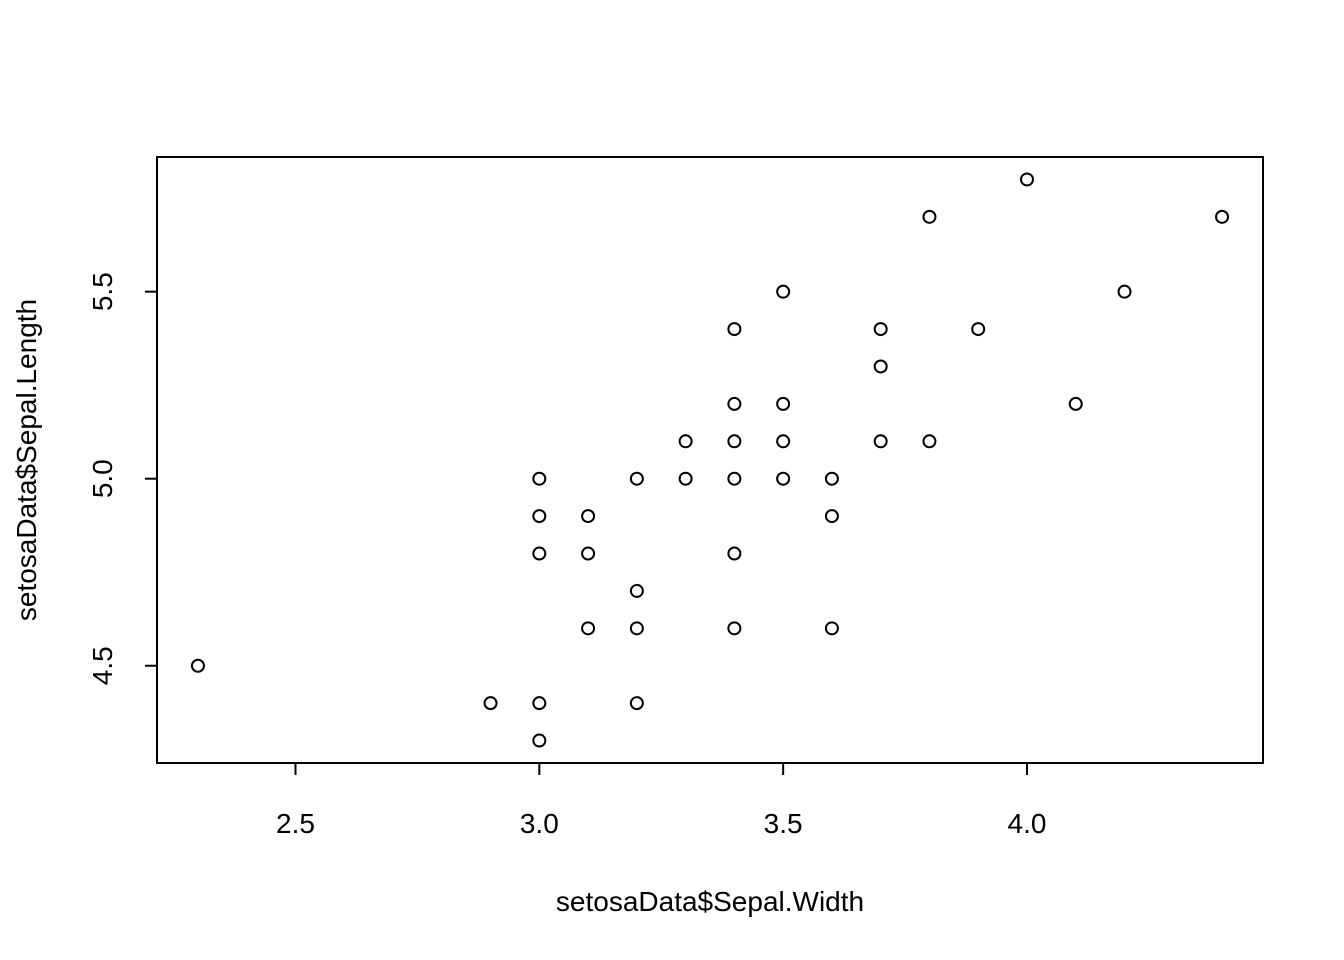 This screenshot has height=960, width=1344. I want to click on y-axis-label: setosaData$Sepal.Length, so click(26, 460).